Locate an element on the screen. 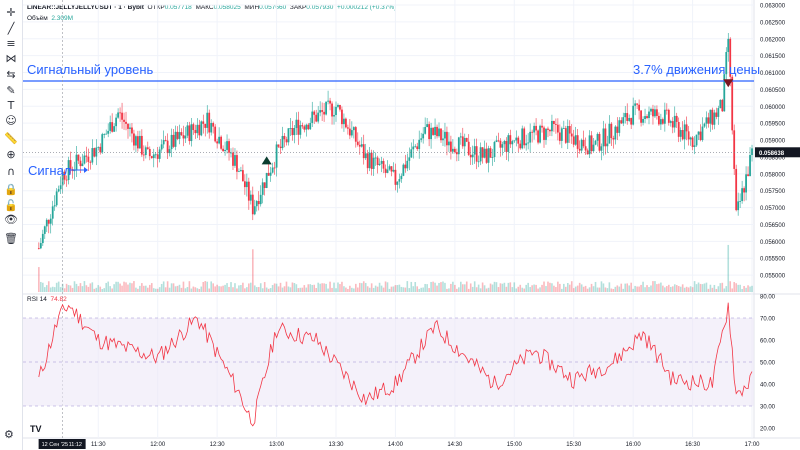 This screenshot has height=450, width=800. symbol-title: LINEAR::JELLYJELLYUSDT · 1 · Bybit is located at coordinates (85, 7).